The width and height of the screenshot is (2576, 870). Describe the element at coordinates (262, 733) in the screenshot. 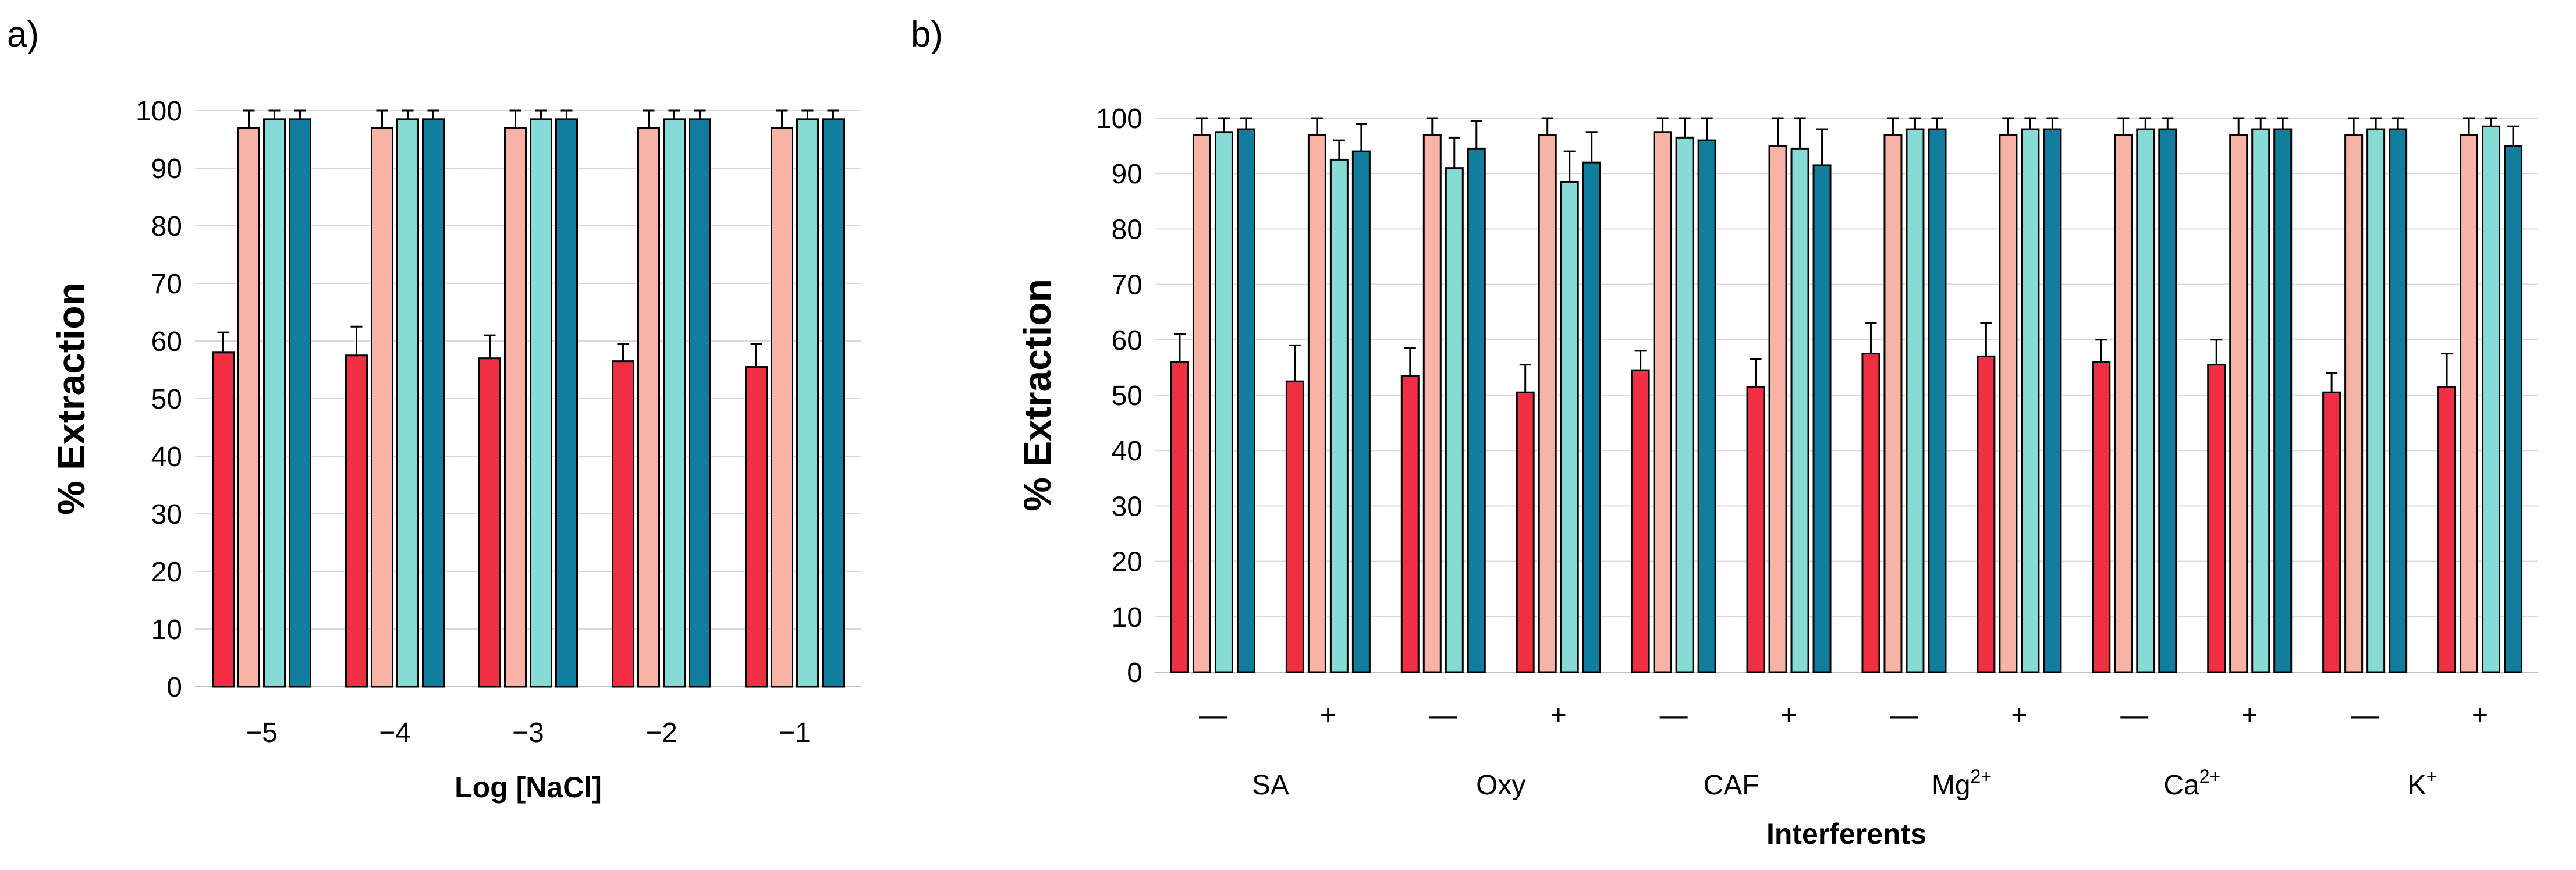

I see `x-tick-label: −5` at that location.